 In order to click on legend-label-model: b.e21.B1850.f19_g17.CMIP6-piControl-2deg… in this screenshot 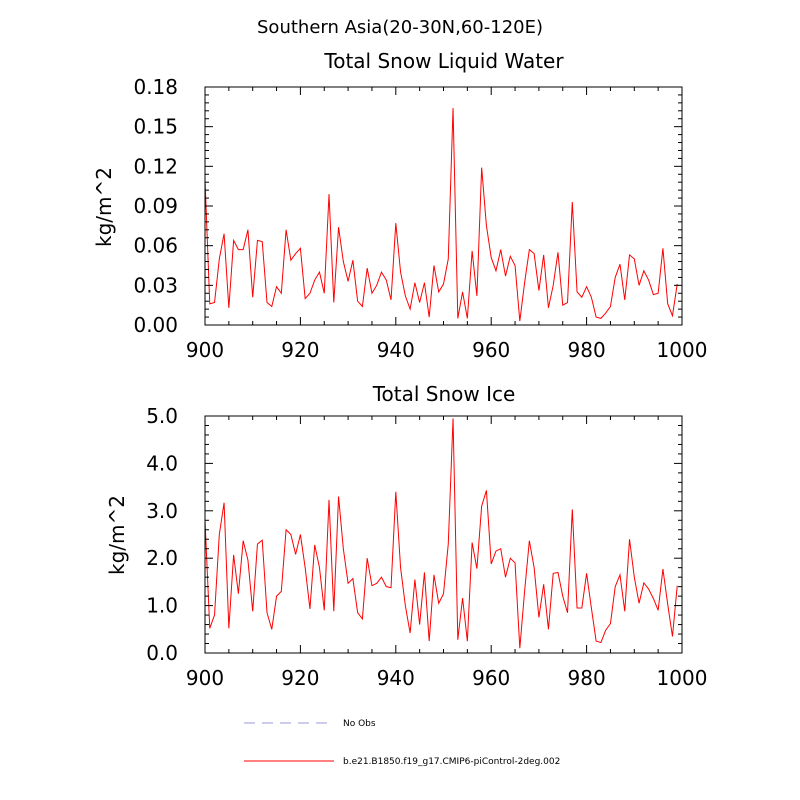, I will do `click(451, 762)`.